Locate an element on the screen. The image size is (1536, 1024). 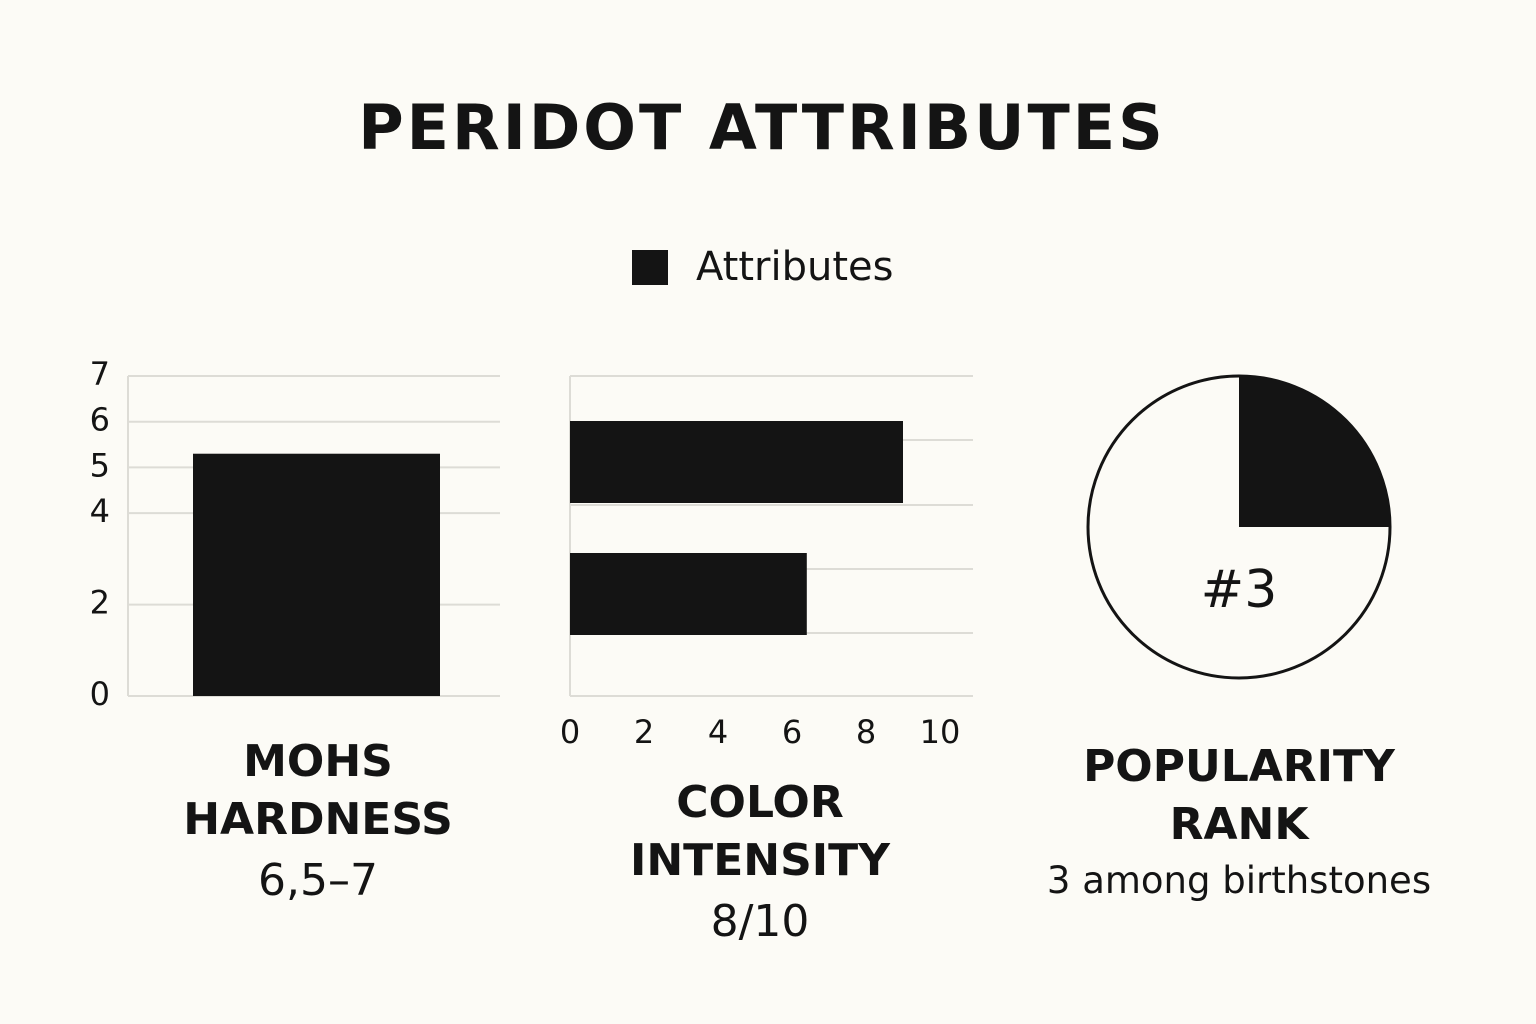
x-tick-label: 4 is located at coordinates (718, 732).